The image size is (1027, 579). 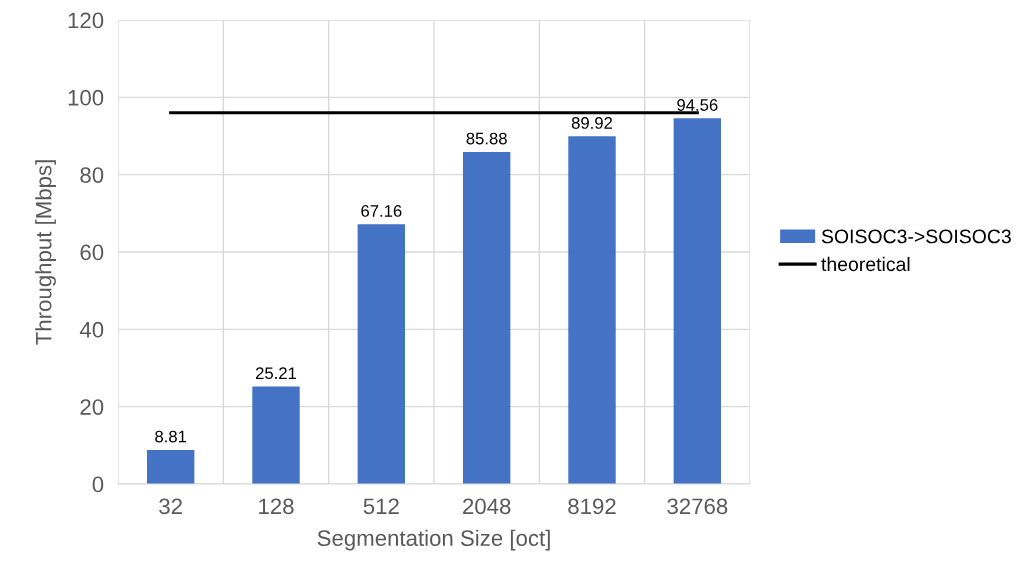 What do you see at coordinates (487, 506) in the screenshot?
I see `x-tick-label: 2048` at bounding box center [487, 506].